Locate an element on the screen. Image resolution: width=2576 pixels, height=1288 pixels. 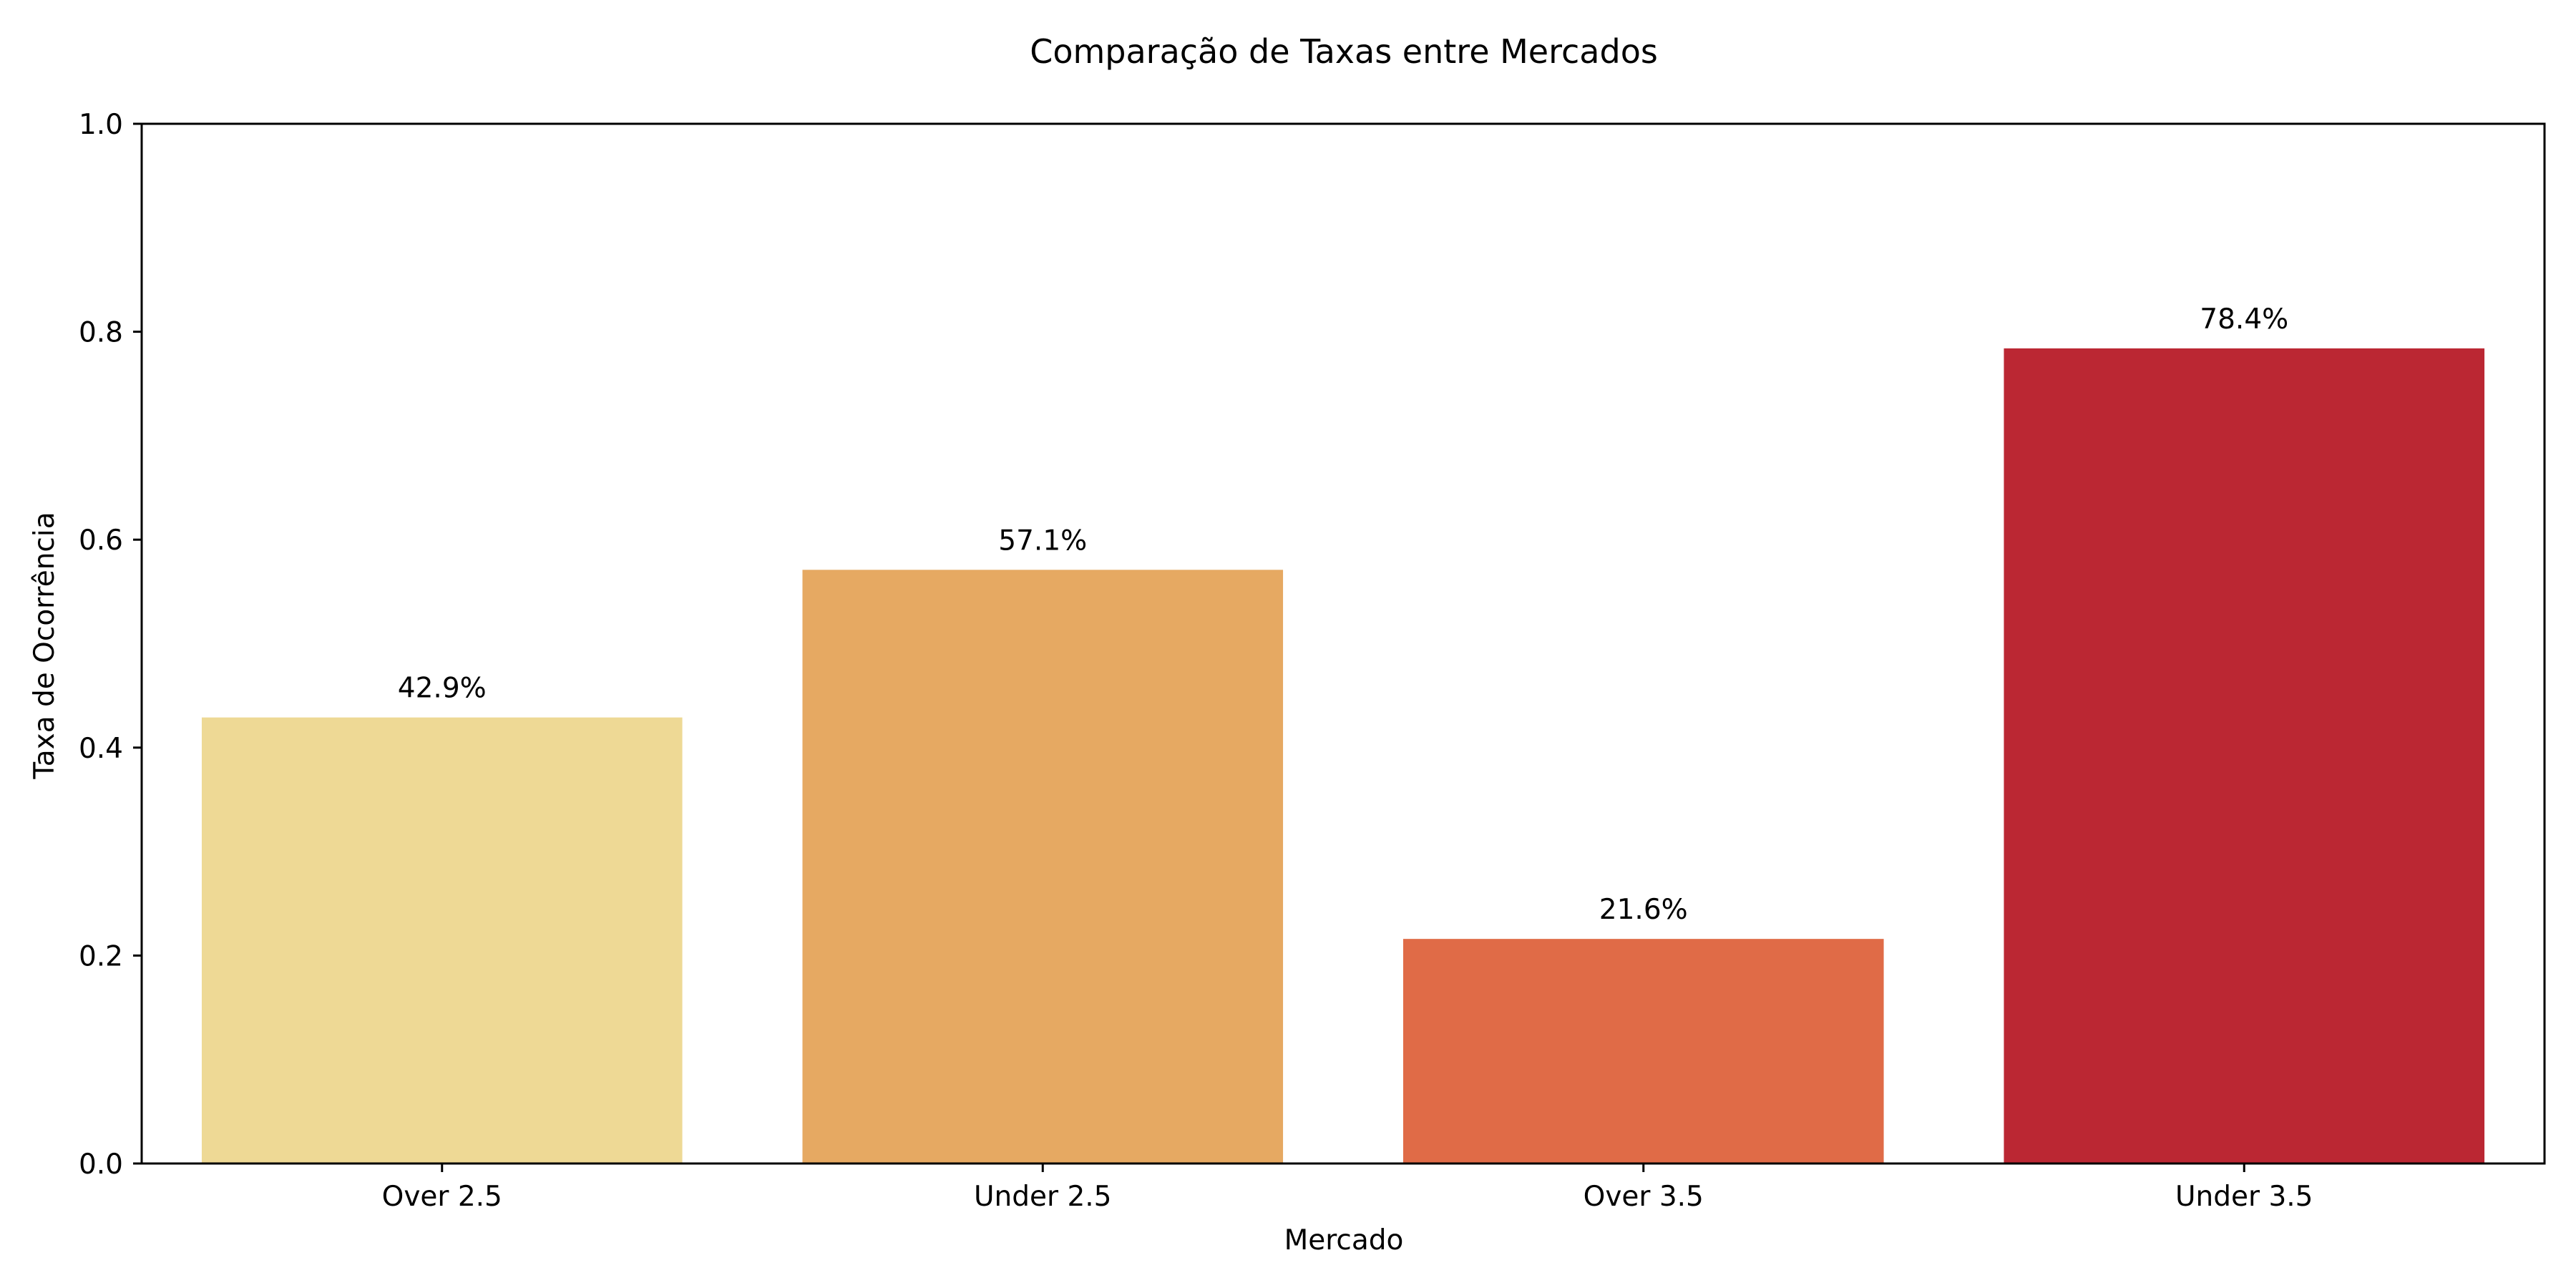
x-tick-label: Under 3.5 is located at coordinates (2244, 1197).